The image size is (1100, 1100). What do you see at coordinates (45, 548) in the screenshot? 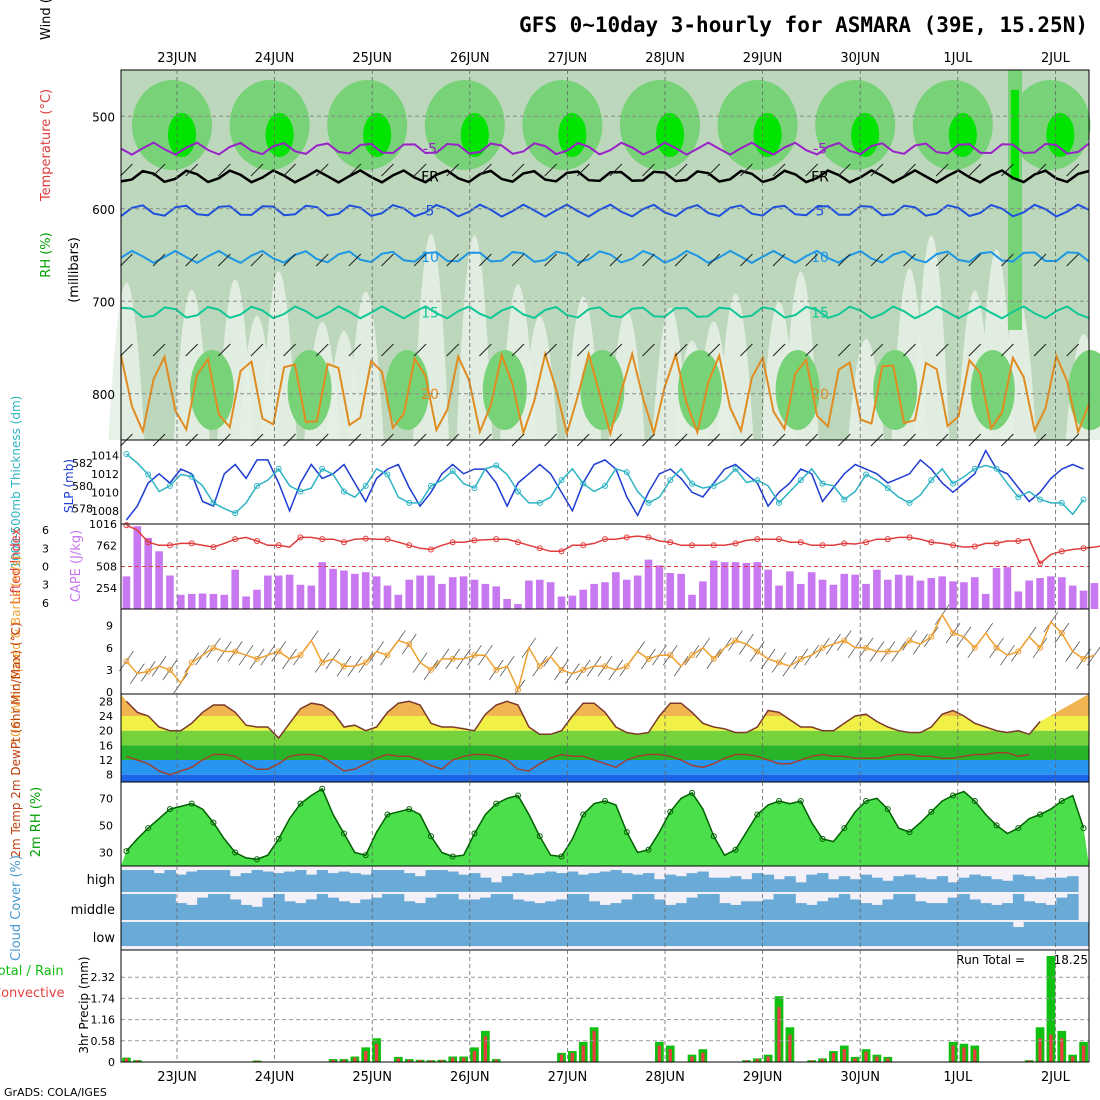
I see `y-tick-label: 3` at bounding box center [45, 548].